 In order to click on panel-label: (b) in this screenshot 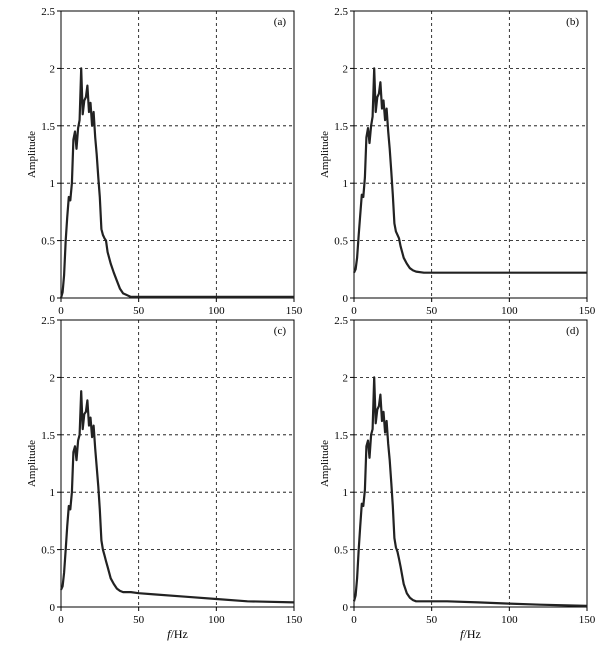, I will do `click(572, 22)`.